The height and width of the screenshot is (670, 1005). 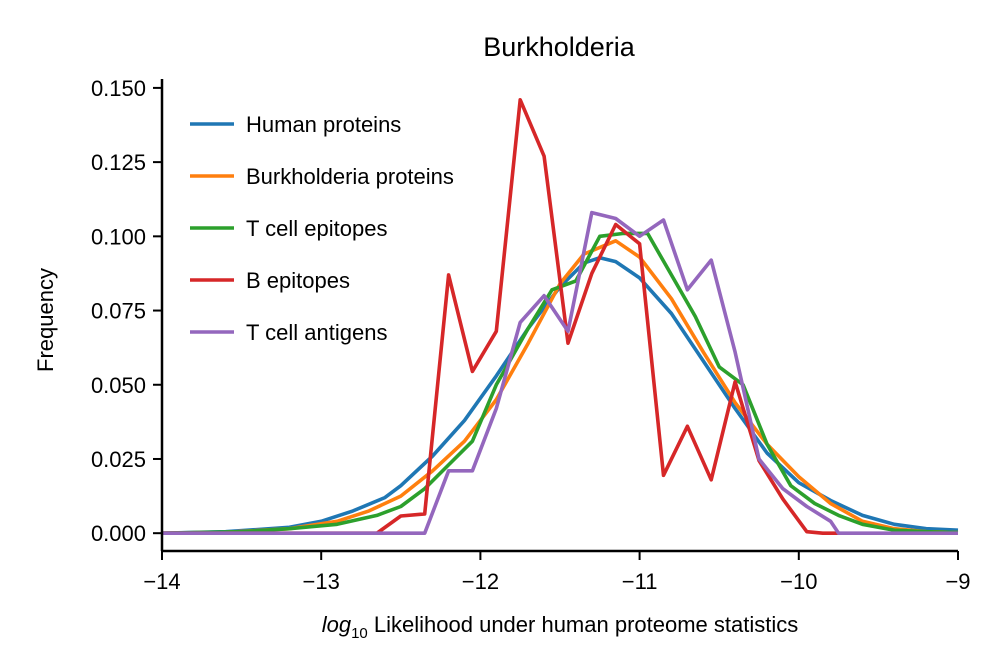 What do you see at coordinates (161, 581) in the screenshot?
I see `x-tick-label: −14` at bounding box center [161, 581].